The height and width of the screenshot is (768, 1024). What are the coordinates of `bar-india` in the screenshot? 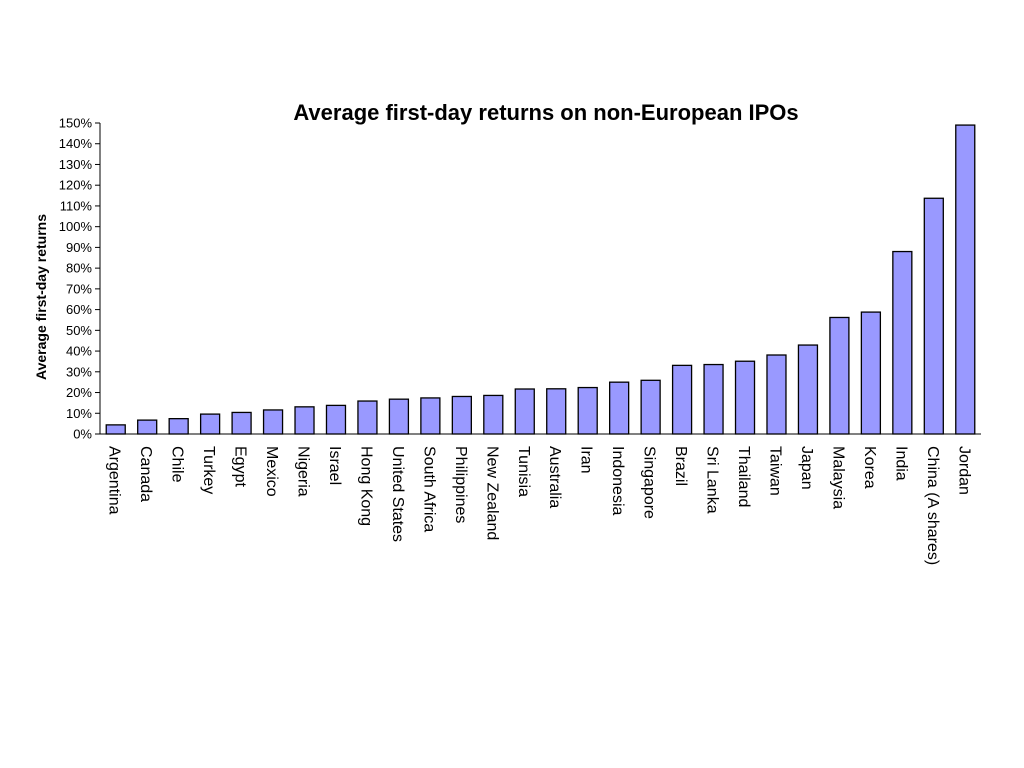 It's located at (902, 342).